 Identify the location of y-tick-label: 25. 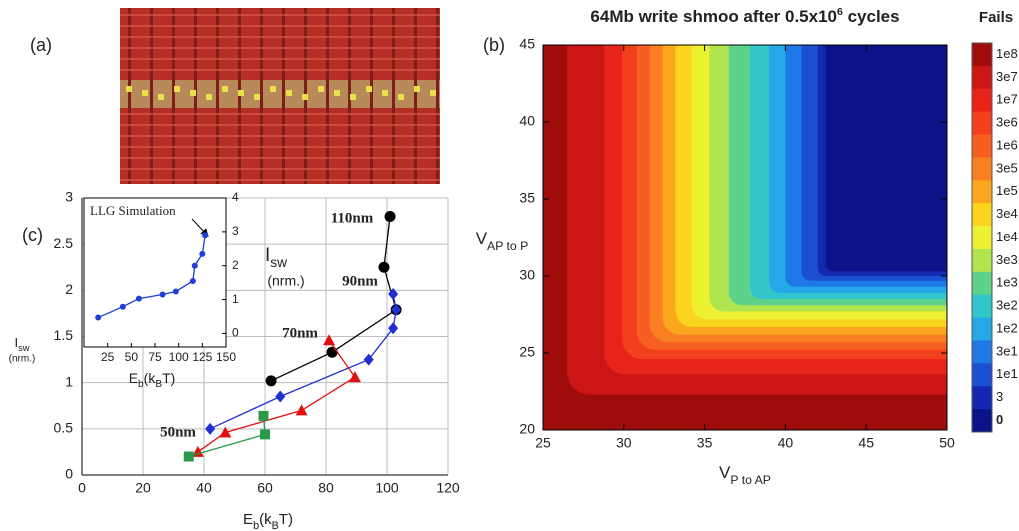
(527, 352).